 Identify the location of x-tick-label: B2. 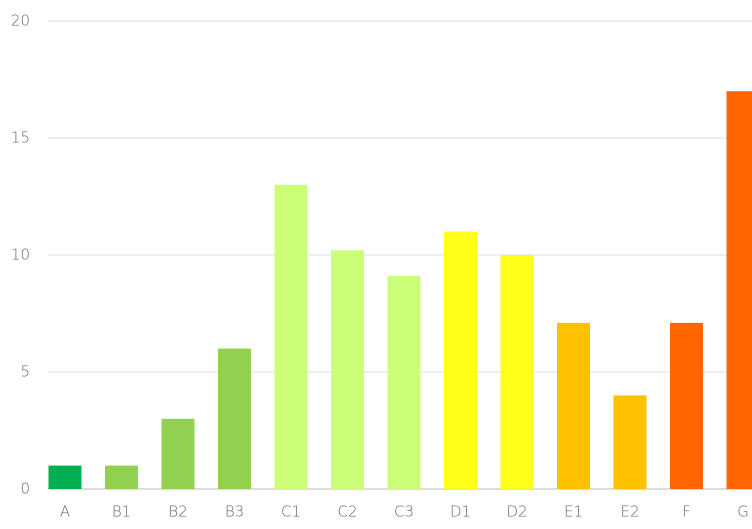
(177, 512).